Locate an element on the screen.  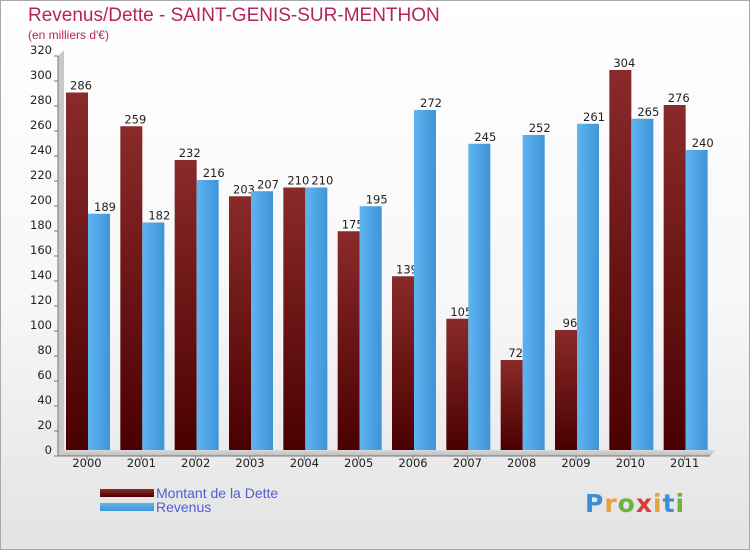
data-label: 175 is located at coordinates (353, 224).